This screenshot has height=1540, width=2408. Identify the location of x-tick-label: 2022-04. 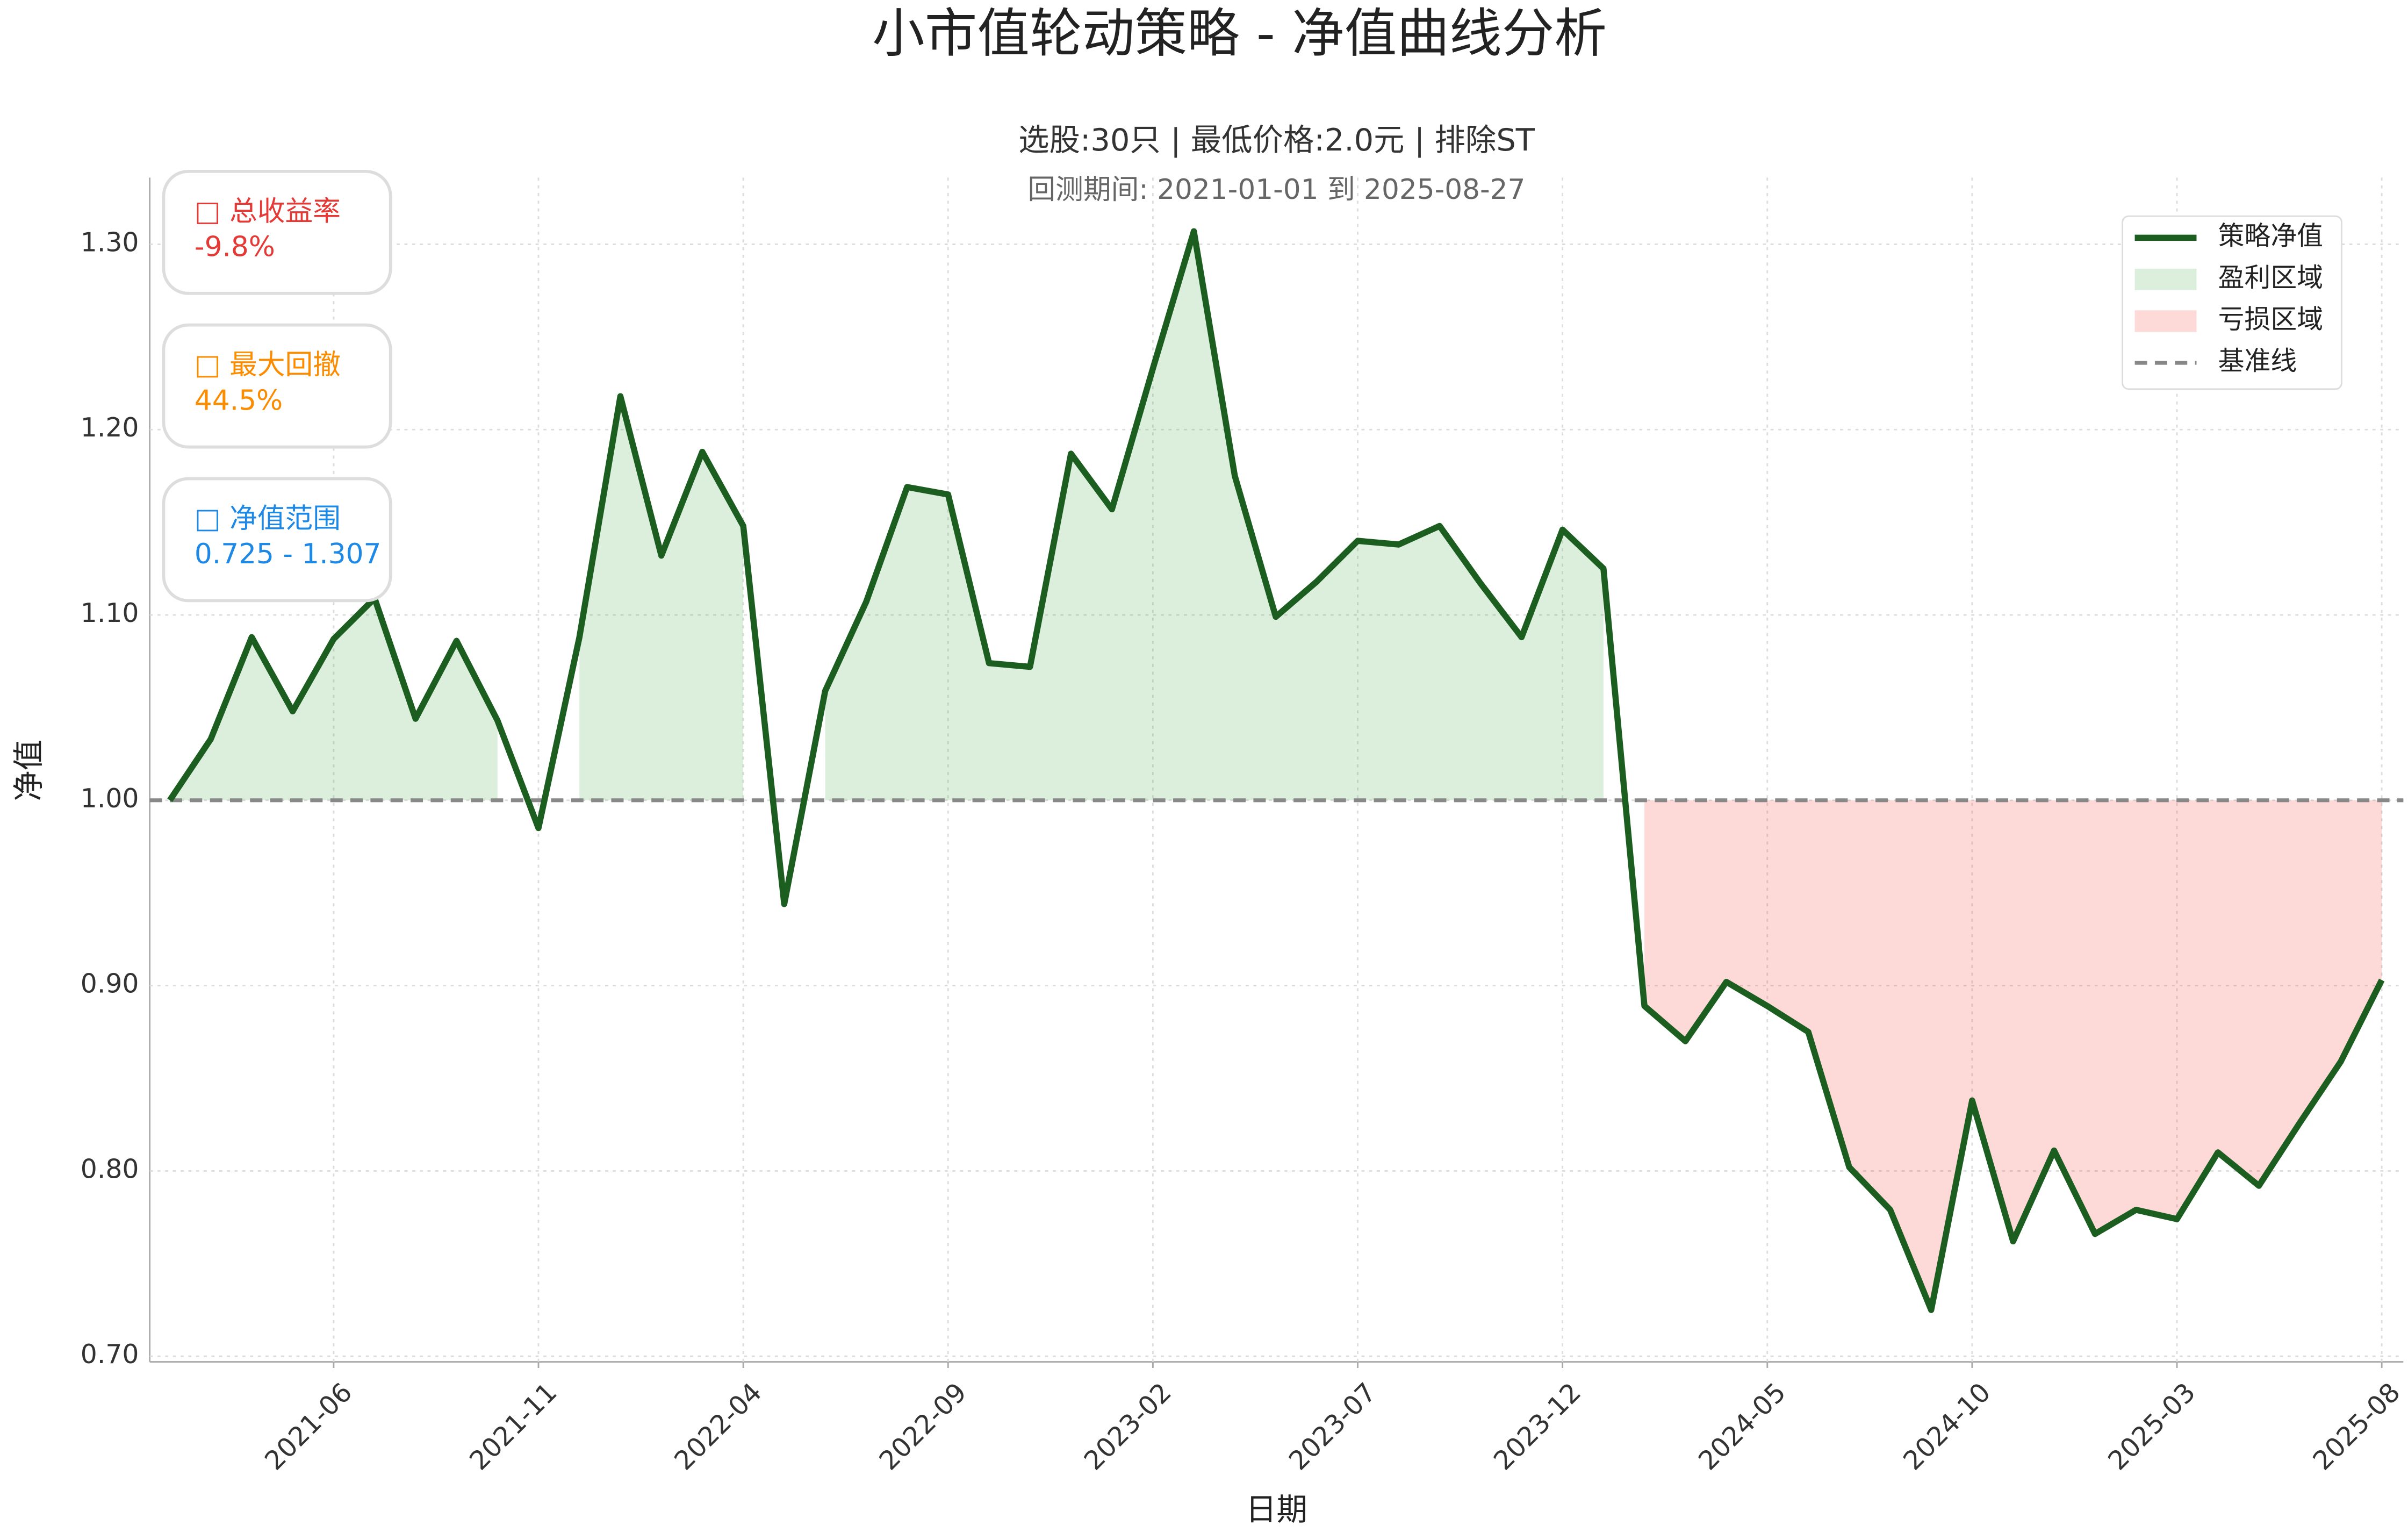
(718, 1427).